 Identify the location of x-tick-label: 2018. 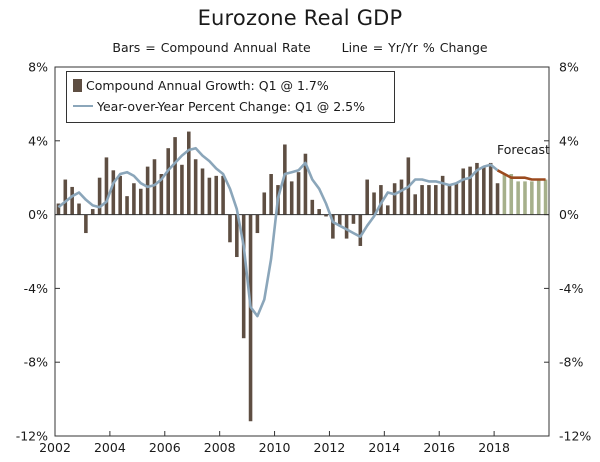
(494, 447).